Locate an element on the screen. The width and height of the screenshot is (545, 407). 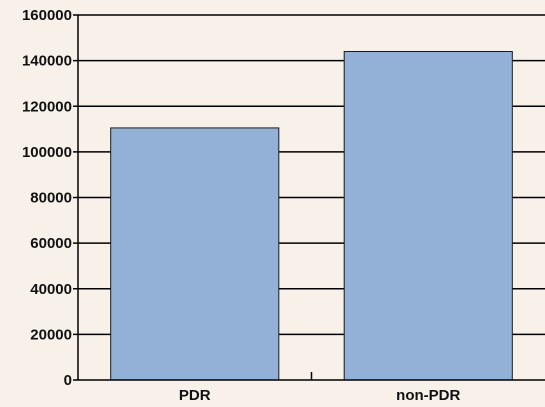
y-tick-label: 160000 is located at coordinates (47, 15).